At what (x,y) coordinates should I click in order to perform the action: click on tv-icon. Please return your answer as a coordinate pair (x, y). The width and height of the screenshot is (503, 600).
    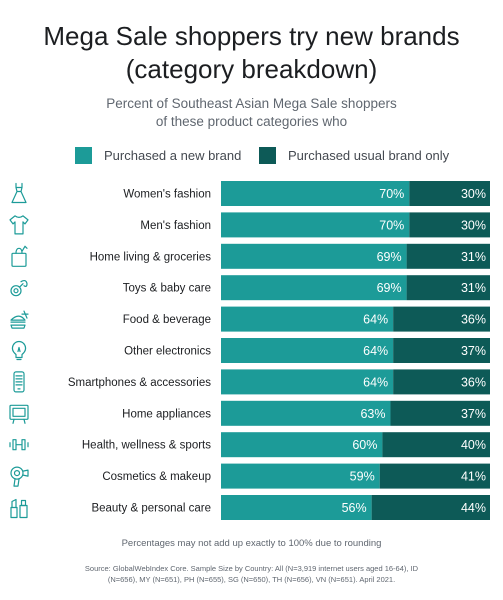
    Looking at the image, I should click on (19, 414).